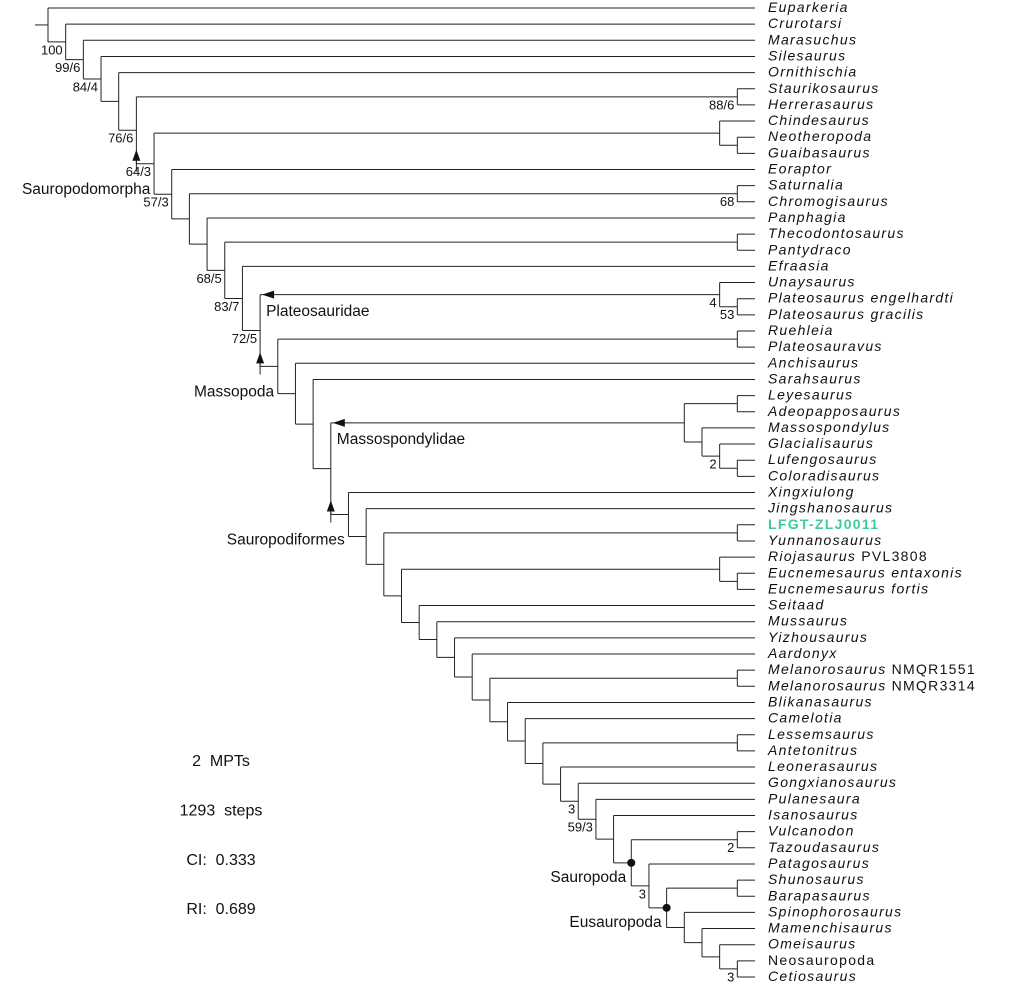 The width and height of the screenshot is (1024, 990). What do you see at coordinates (805, 23) in the screenshot?
I see `taxon-name: Crurotarsi` at bounding box center [805, 23].